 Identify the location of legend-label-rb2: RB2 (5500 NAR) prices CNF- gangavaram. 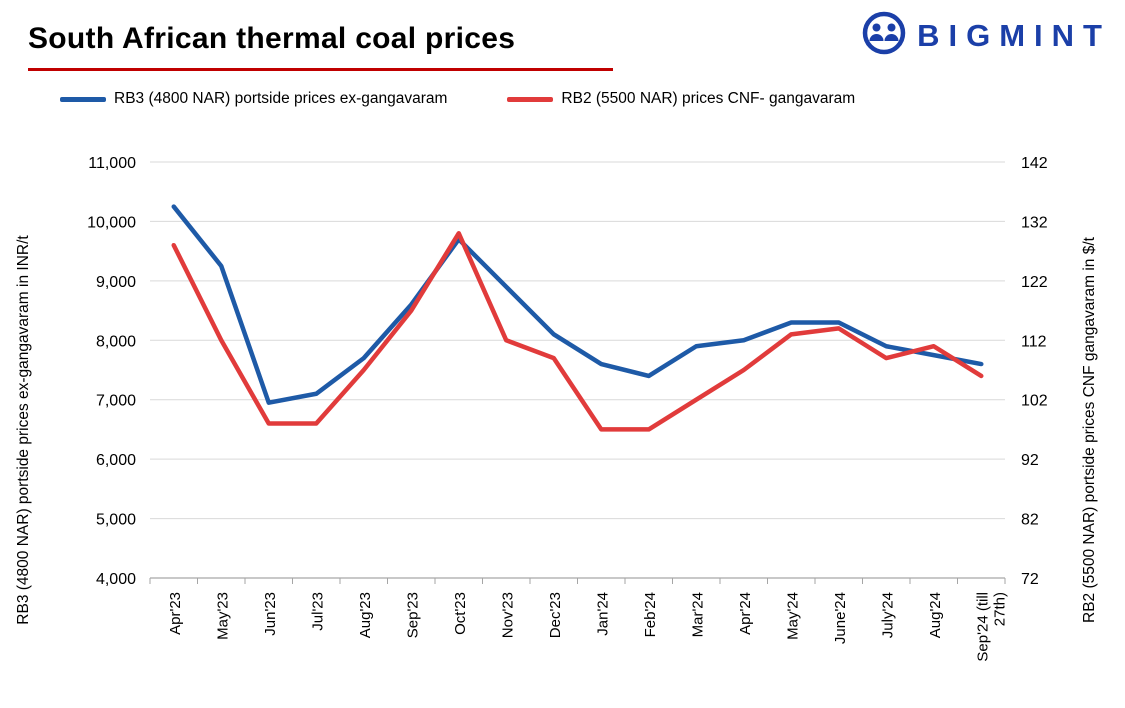
(708, 98).